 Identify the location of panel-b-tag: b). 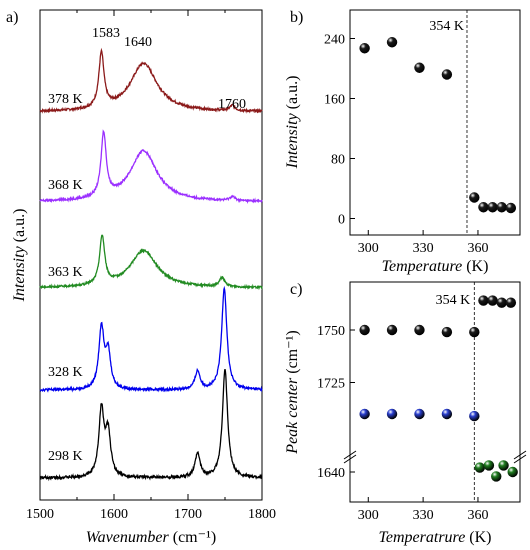
(296, 17).